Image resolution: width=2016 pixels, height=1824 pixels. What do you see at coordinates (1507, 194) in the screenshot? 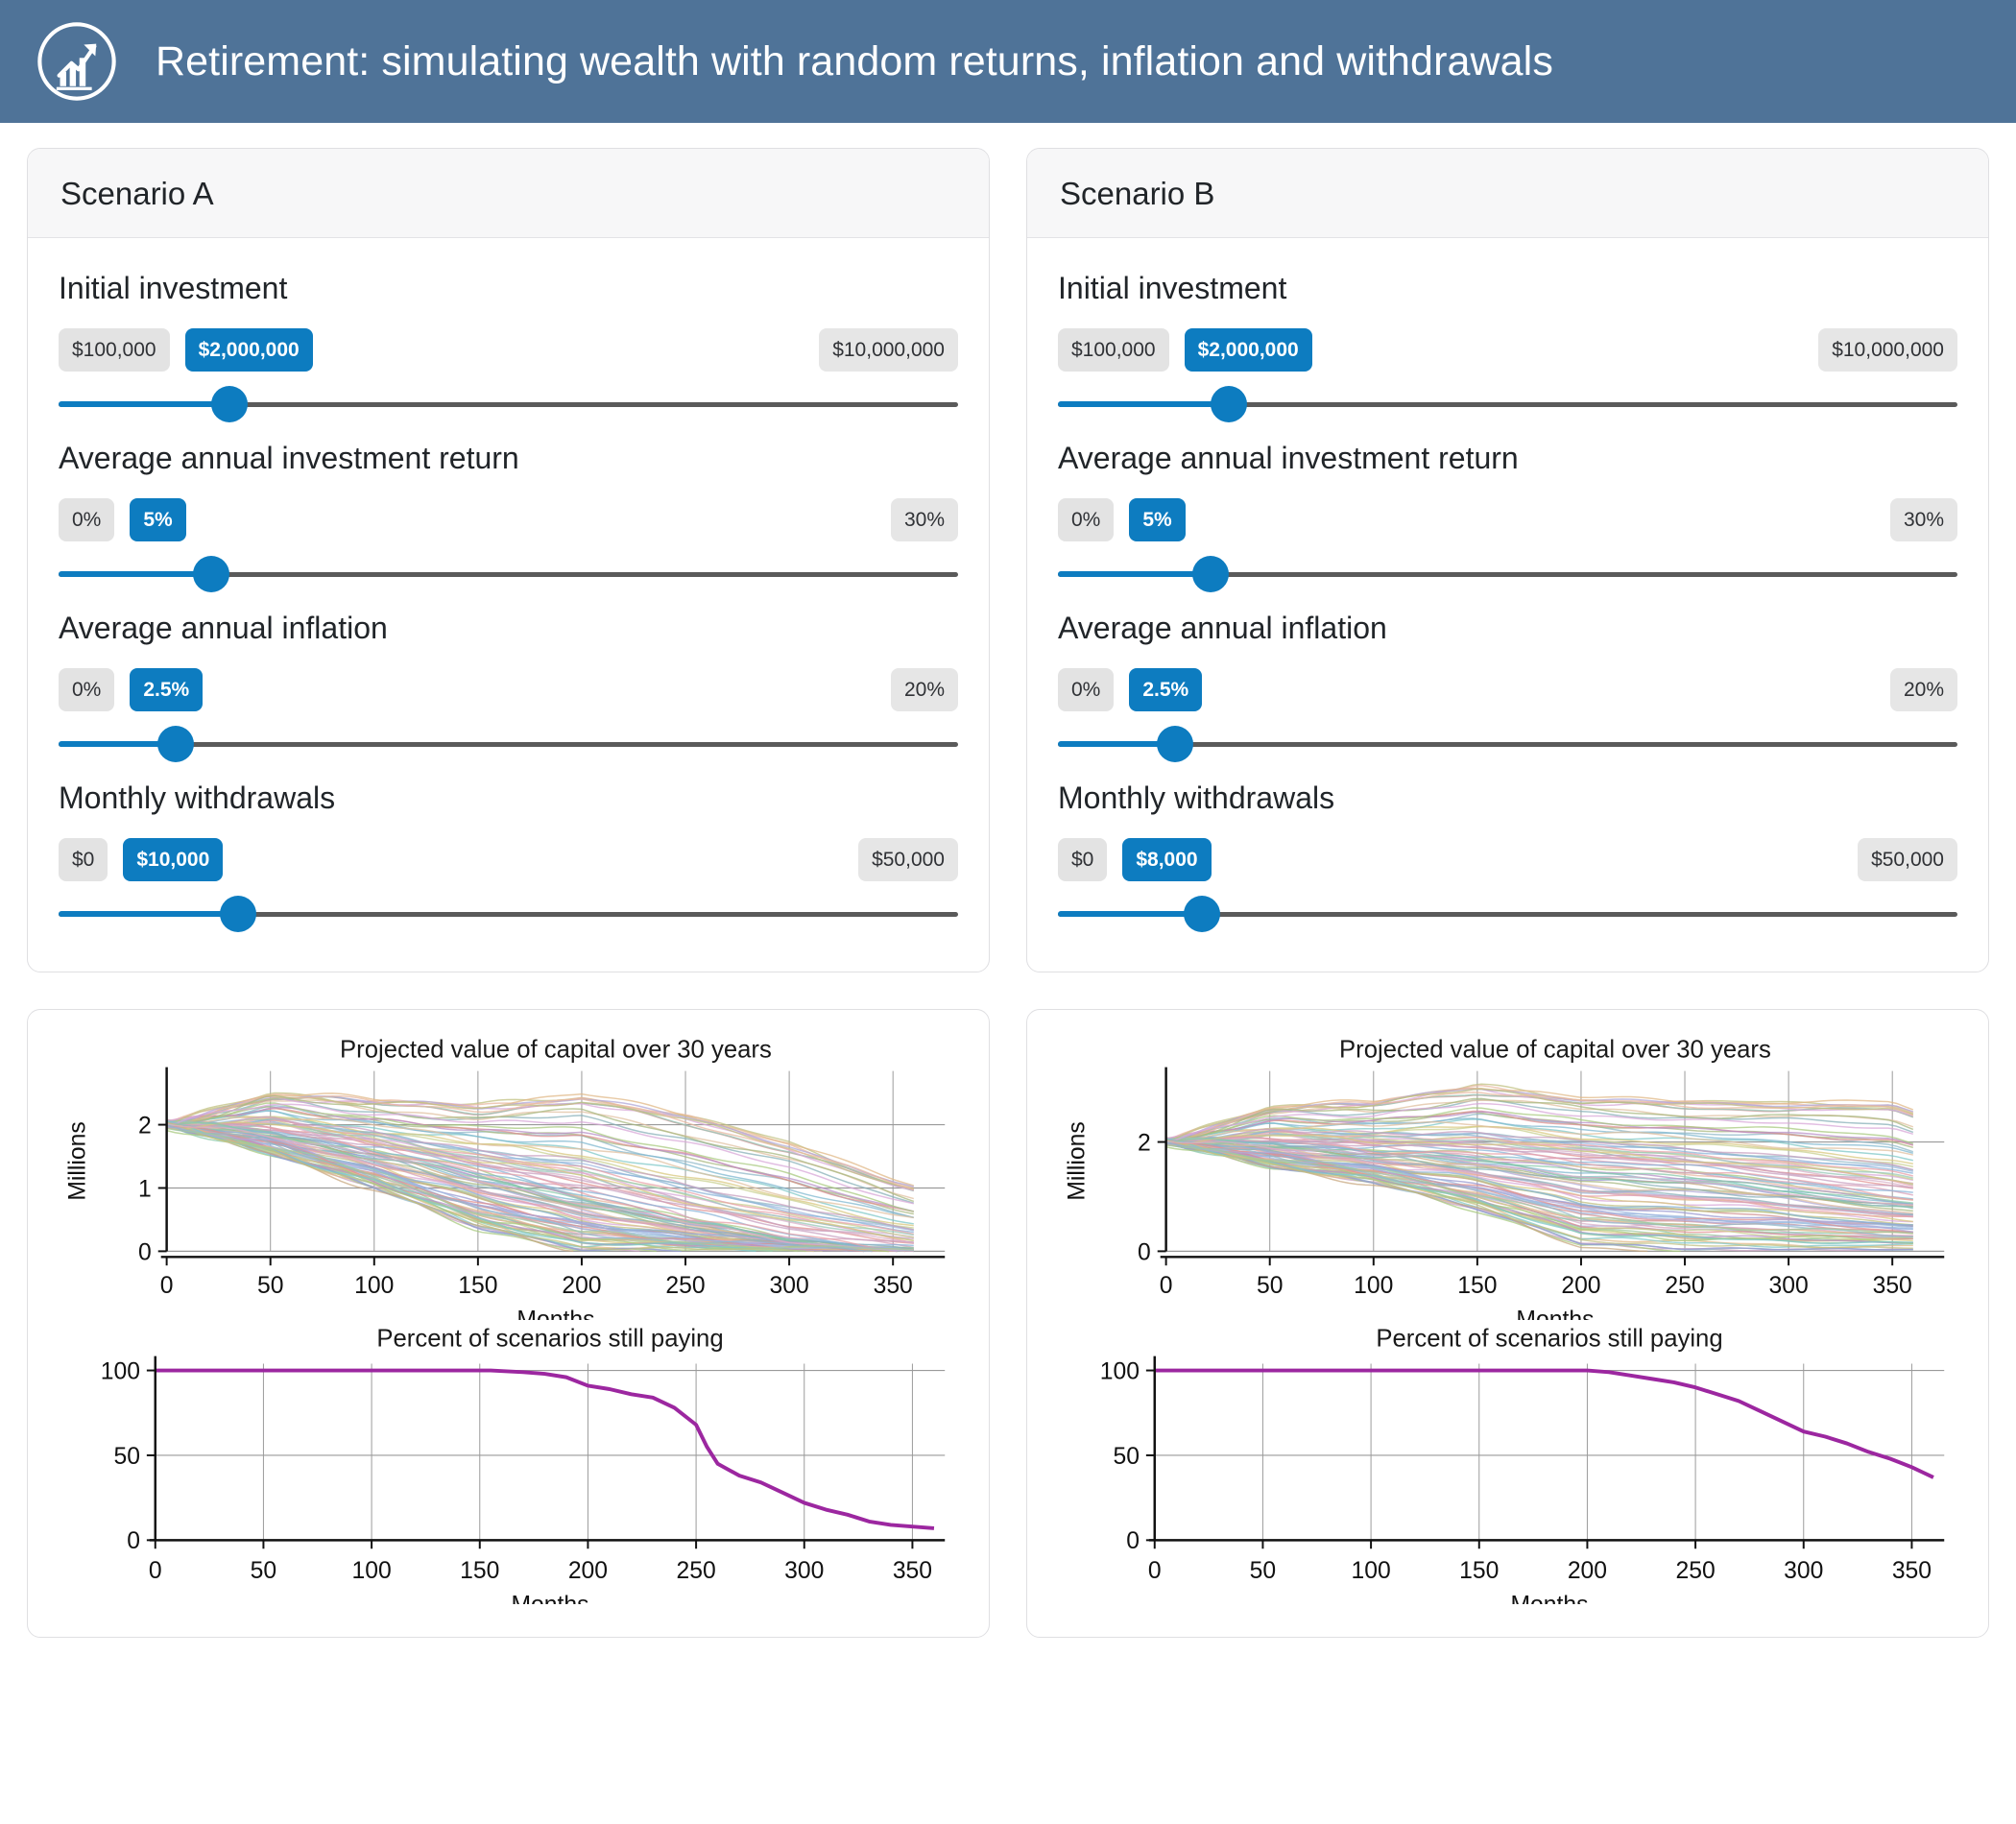
I see `scenario-b-header: Scenario B` at bounding box center [1507, 194].